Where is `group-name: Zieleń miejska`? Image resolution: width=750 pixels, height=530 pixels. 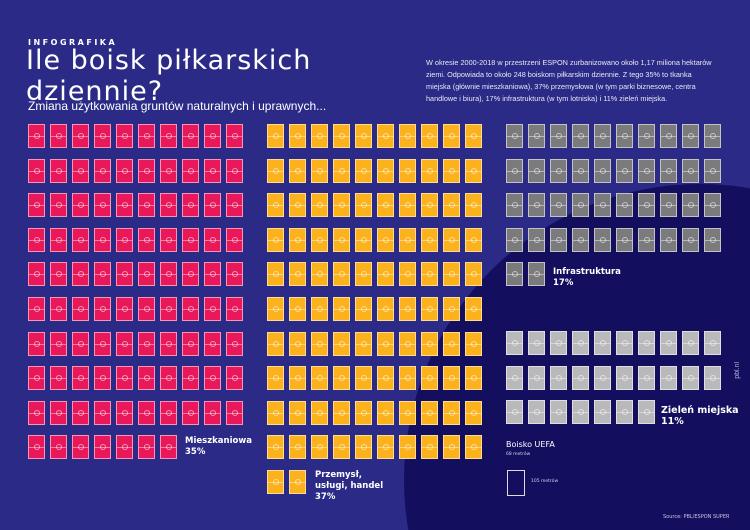 group-name: Zieleń miejska is located at coordinates (700, 410).